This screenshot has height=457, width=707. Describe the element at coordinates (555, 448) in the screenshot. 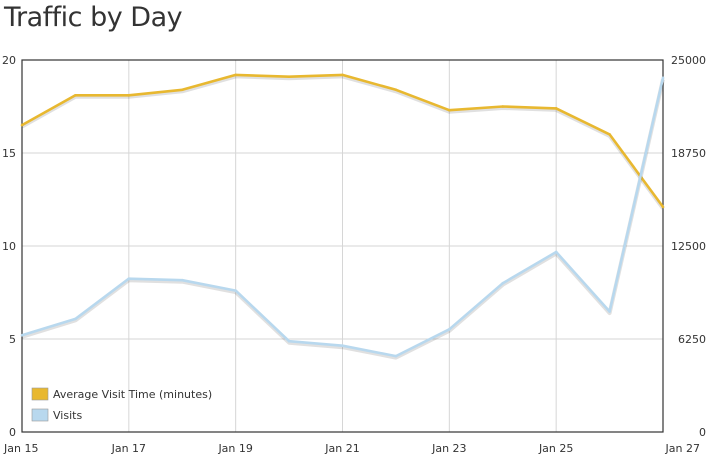

I see `x-tick-label: Jan 25` at that location.